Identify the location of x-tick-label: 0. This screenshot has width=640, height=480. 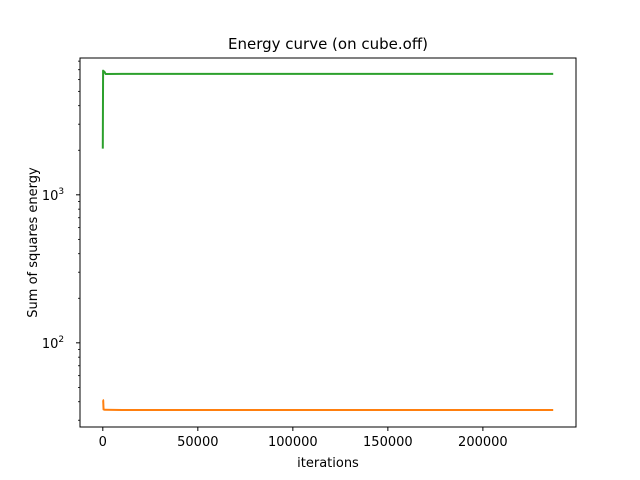
(103, 442).